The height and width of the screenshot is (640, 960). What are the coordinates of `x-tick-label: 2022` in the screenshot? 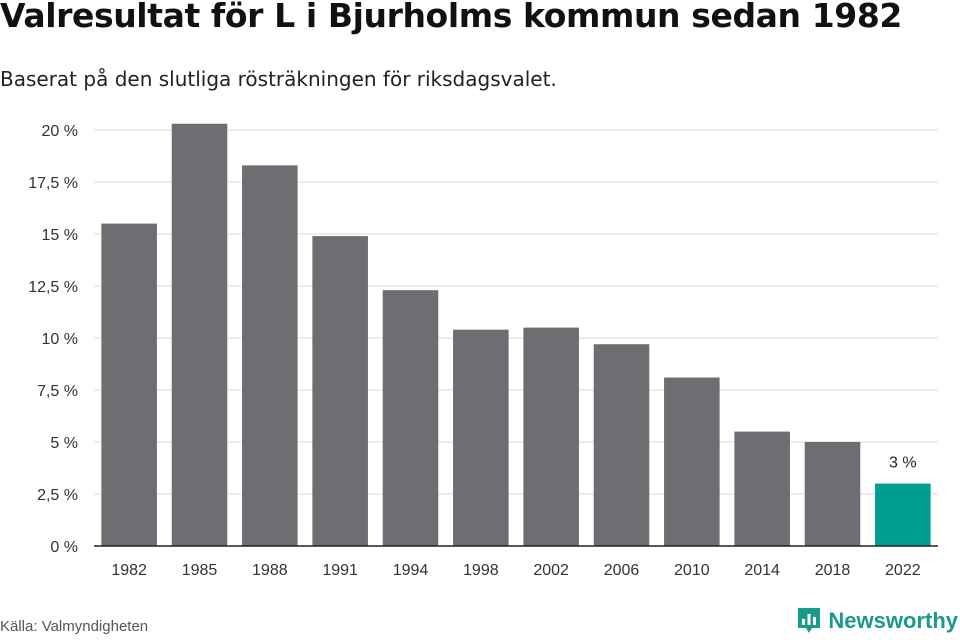 It's located at (903, 570).